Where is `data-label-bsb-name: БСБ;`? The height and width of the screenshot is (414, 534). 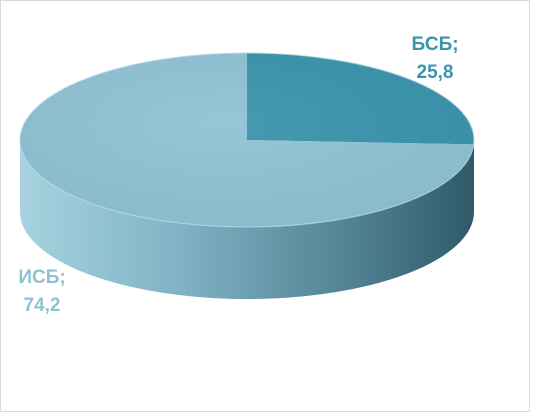
data-label-bsb-name: БСБ; is located at coordinates (434, 44).